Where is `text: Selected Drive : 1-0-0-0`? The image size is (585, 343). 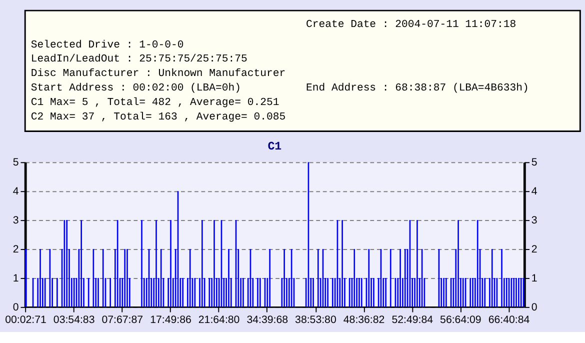 text: Selected Drive : 1-0-0-0 is located at coordinates (107, 45).